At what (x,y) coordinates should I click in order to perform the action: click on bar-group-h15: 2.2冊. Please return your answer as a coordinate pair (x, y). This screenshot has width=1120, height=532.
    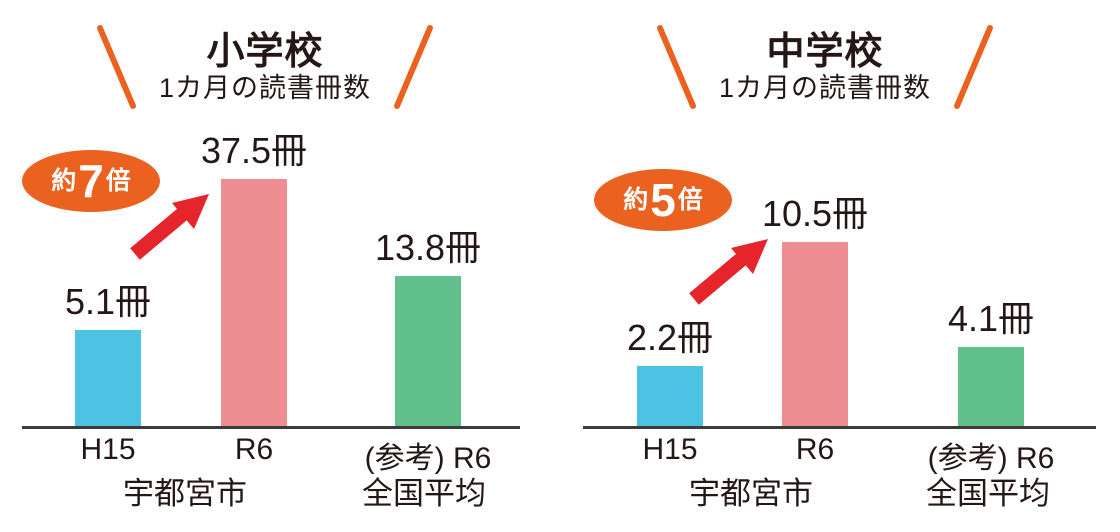
    Looking at the image, I should click on (670, 367).